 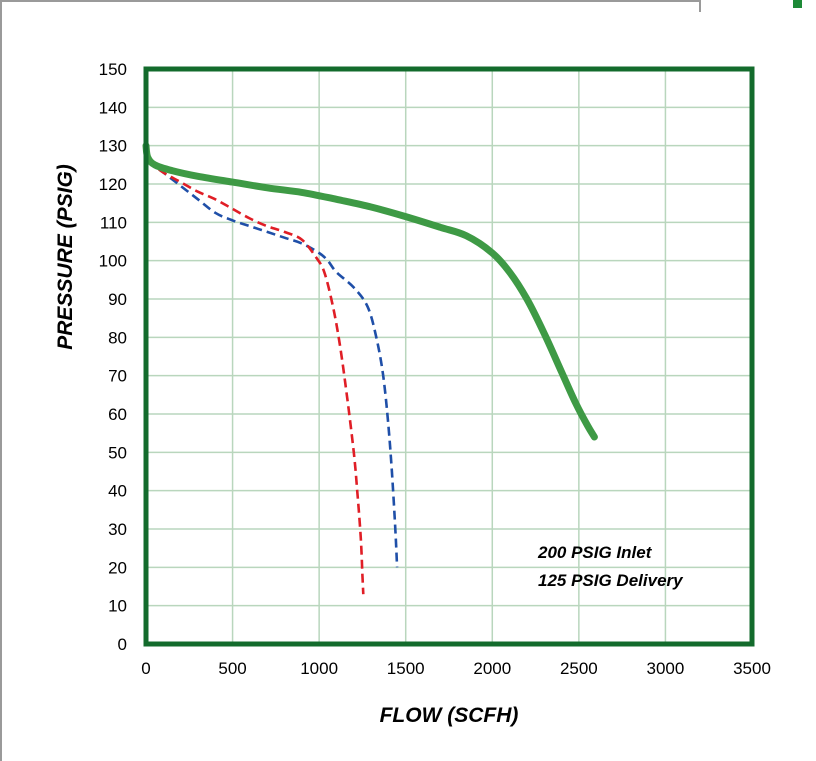 What do you see at coordinates (117, 606) in the screenshot?
I see `y-tick-label: 10` at bounding box center [117, 606].